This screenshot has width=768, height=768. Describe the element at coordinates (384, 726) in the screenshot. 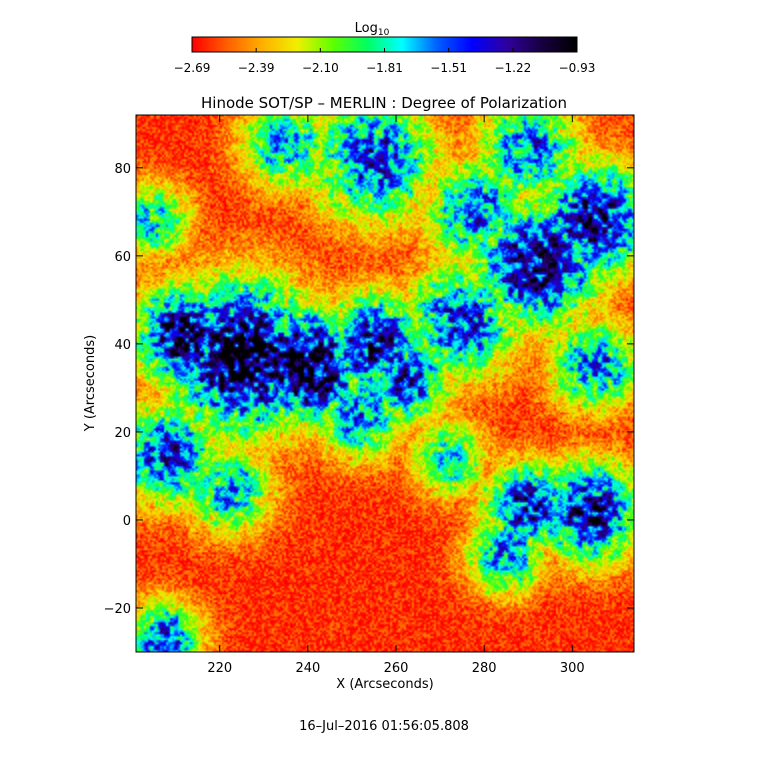

I see `timestamp: 16–Jul–2016 01:56:05.808` at that location.